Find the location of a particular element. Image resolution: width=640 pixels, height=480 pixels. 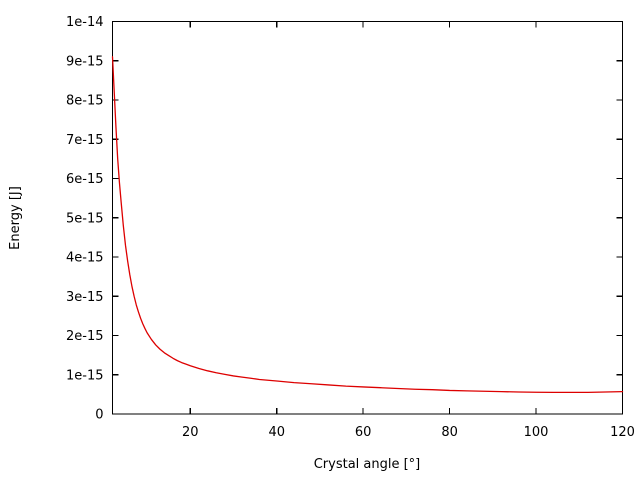

x-tick-label: 40 is located at coordinates (276, 432).